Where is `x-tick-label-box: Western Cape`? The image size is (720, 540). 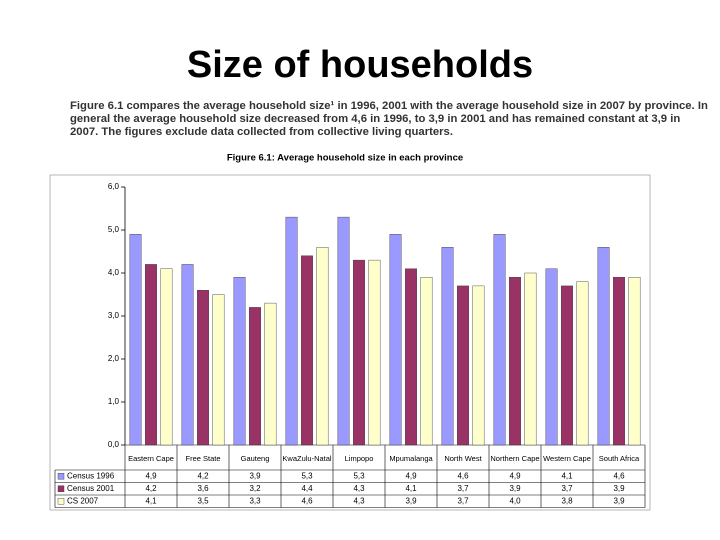 x-tick-label-box: Western Cape is located at coordinates (567, 458).